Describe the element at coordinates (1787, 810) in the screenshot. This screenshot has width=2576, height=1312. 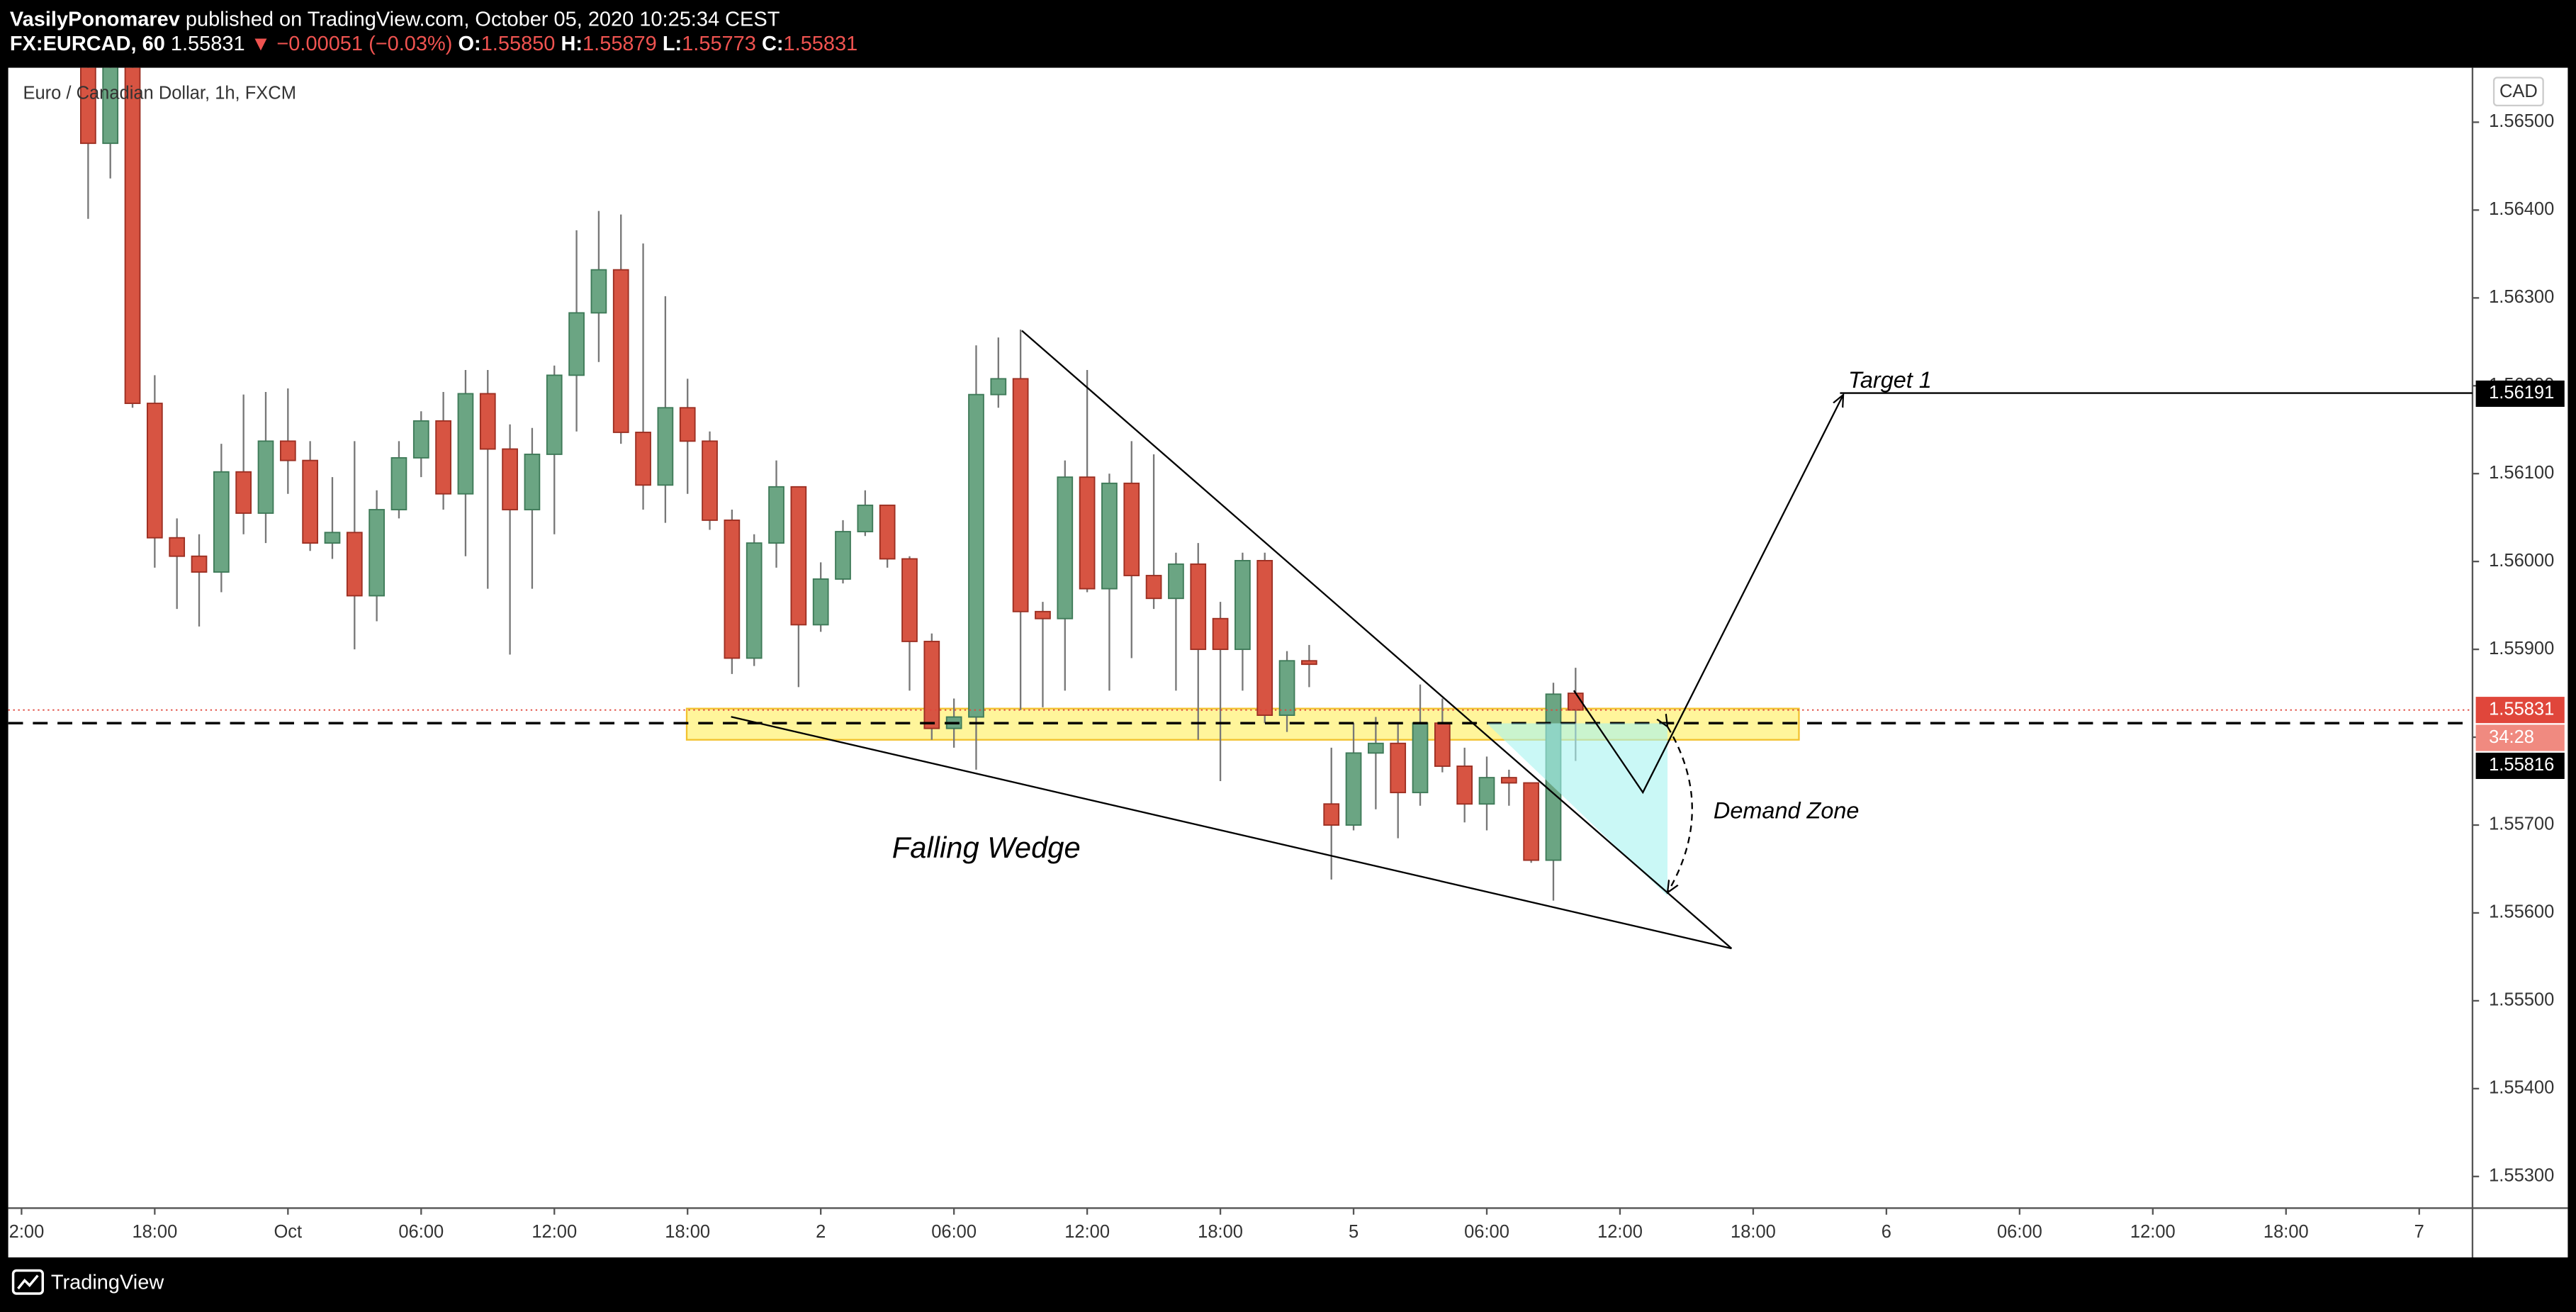
I see `annotation: Demand Zone` at that location.